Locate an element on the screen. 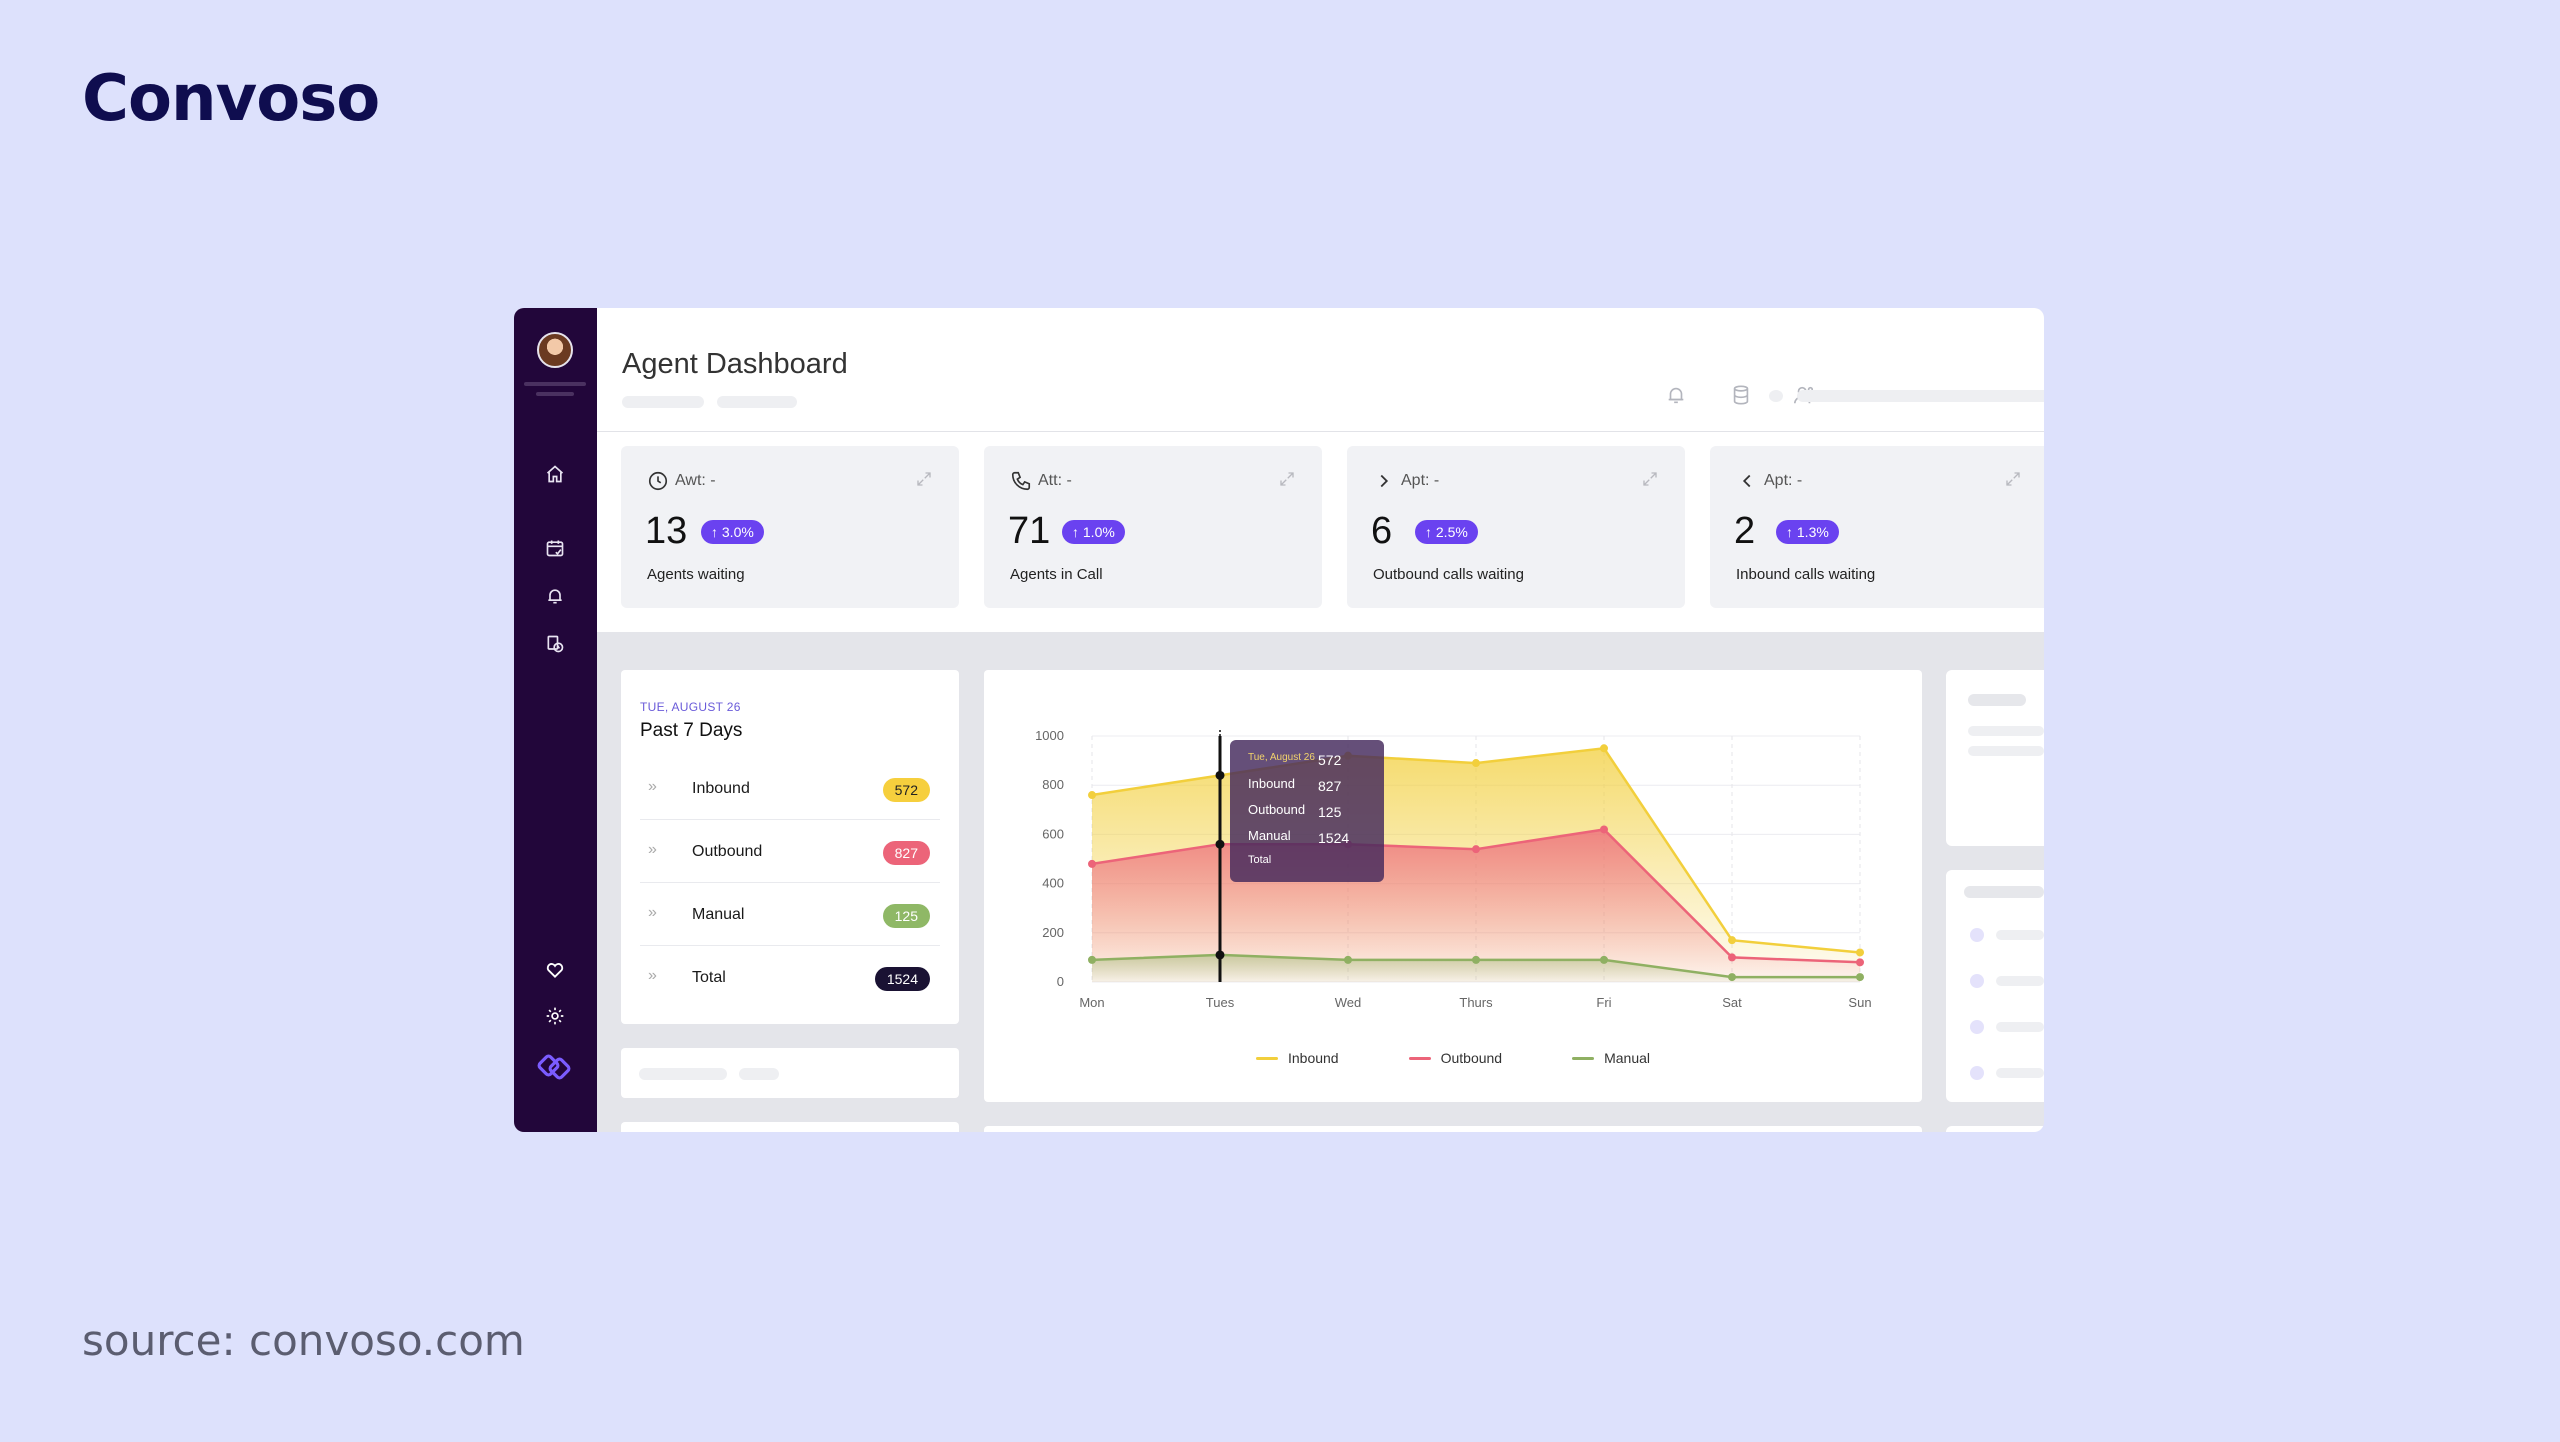 This screenshot has height=1442, width=2560. y-tick-label: 200 is located at coordinates (1053, 932).